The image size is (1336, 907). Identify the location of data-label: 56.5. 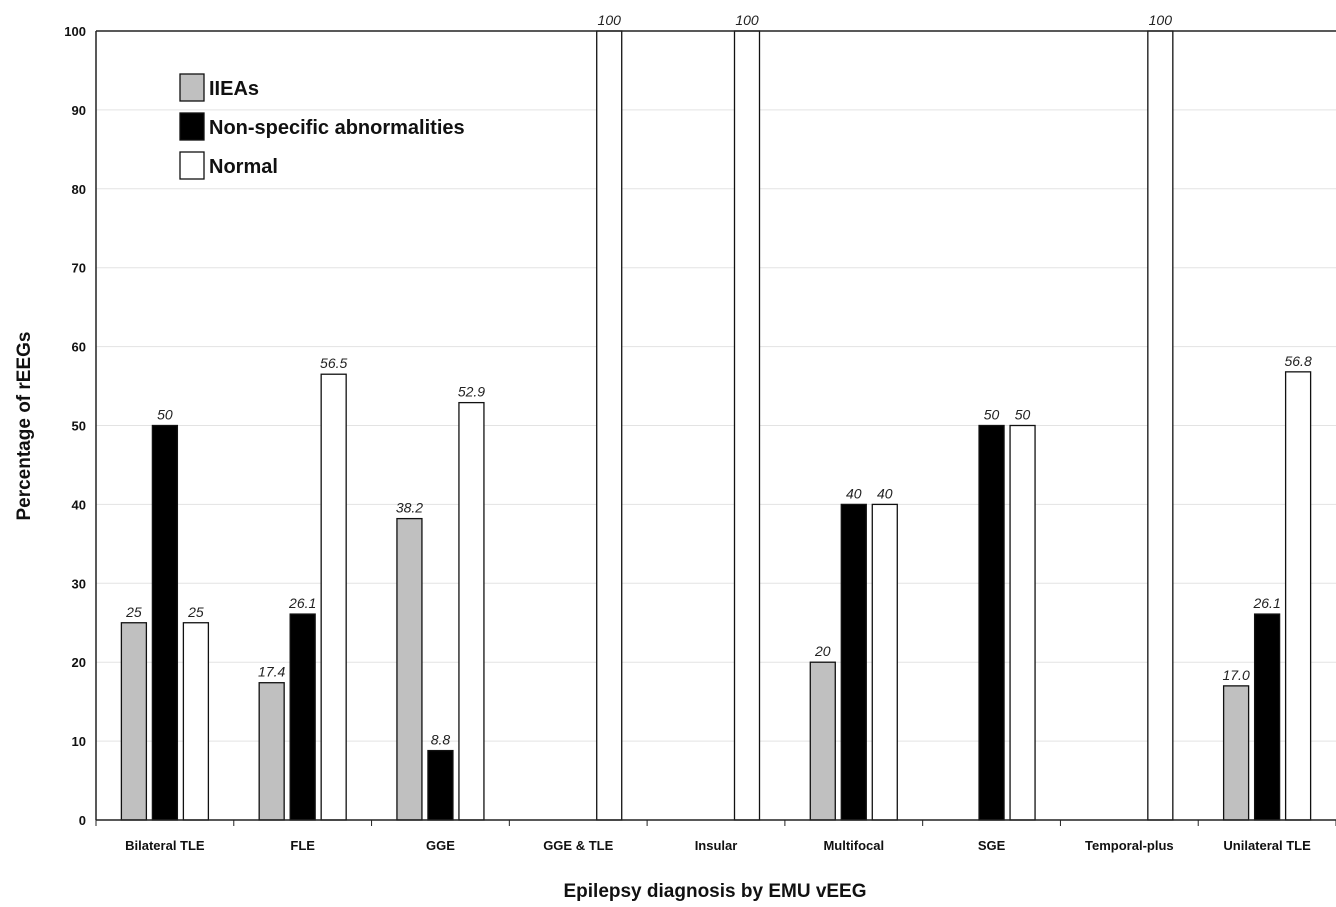
(333, 363).